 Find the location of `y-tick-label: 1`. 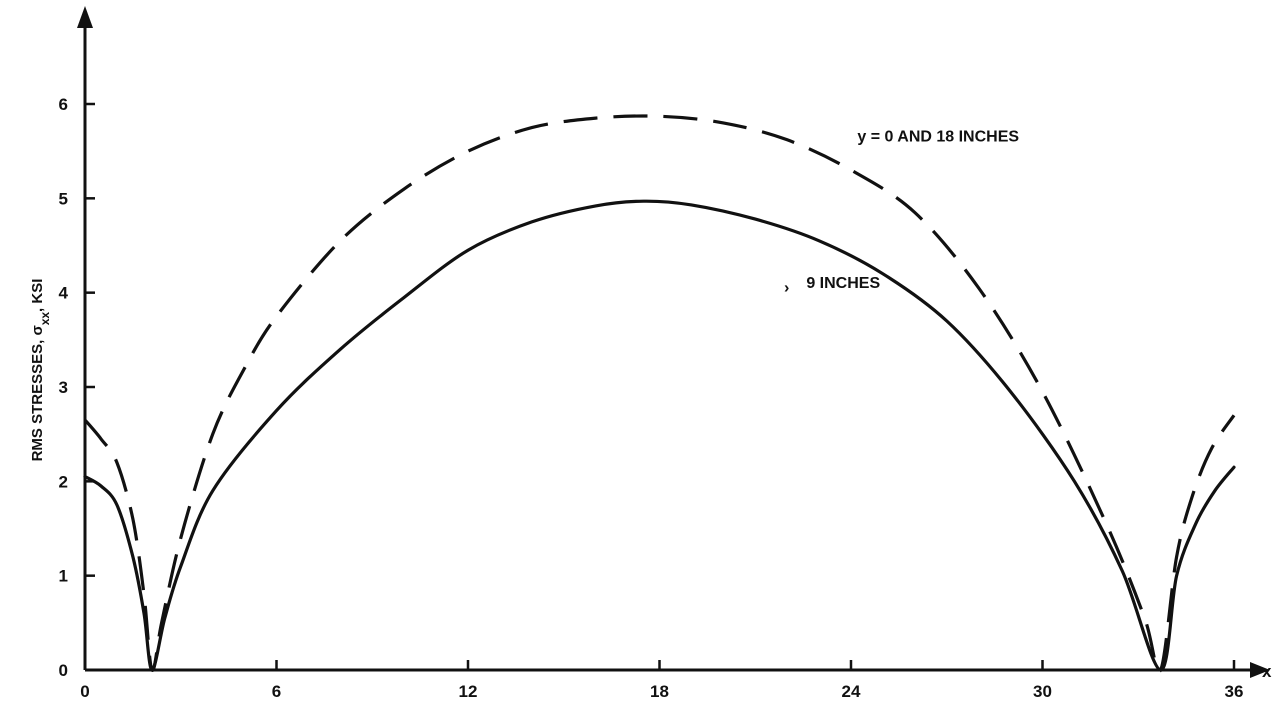

y-tick-label: 1 is located at coordinates (63, 576).